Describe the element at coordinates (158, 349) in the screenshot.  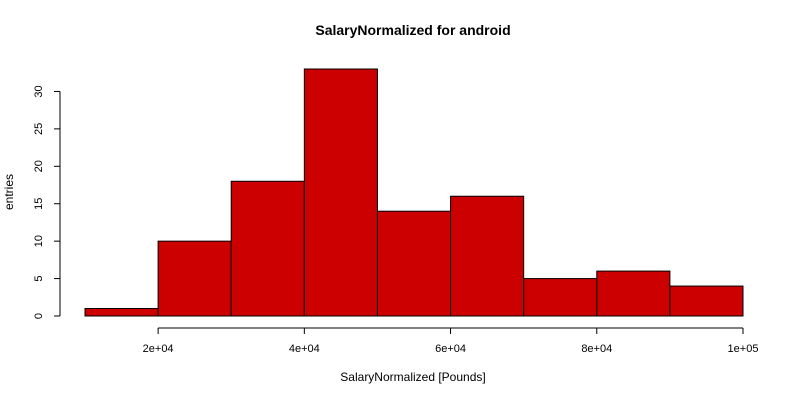
I see `x-tick-label: 2e+04` at that location.